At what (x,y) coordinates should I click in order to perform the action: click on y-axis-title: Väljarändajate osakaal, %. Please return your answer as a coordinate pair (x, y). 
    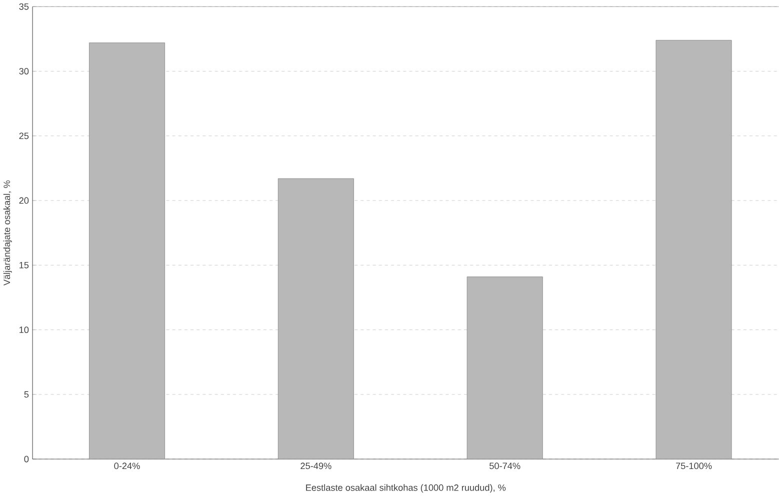
    Looking at the image, I should click on (7, 233).